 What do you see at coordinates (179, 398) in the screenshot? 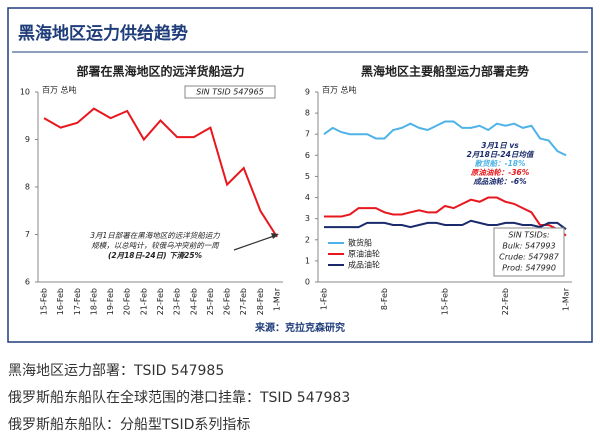
I see `note: 俄罗斯船东船队在全球范围的港口挂靠：TSID 547983` at bounding box center [179, 398].